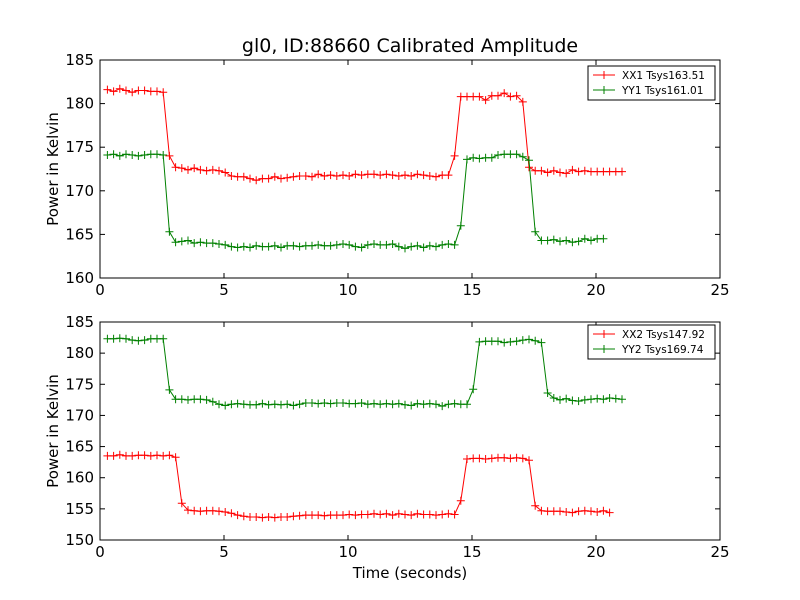 The height and width of the screenshot is (600, 800). I want to click on bottom-x-tick-label: 10, so click(347, 552).